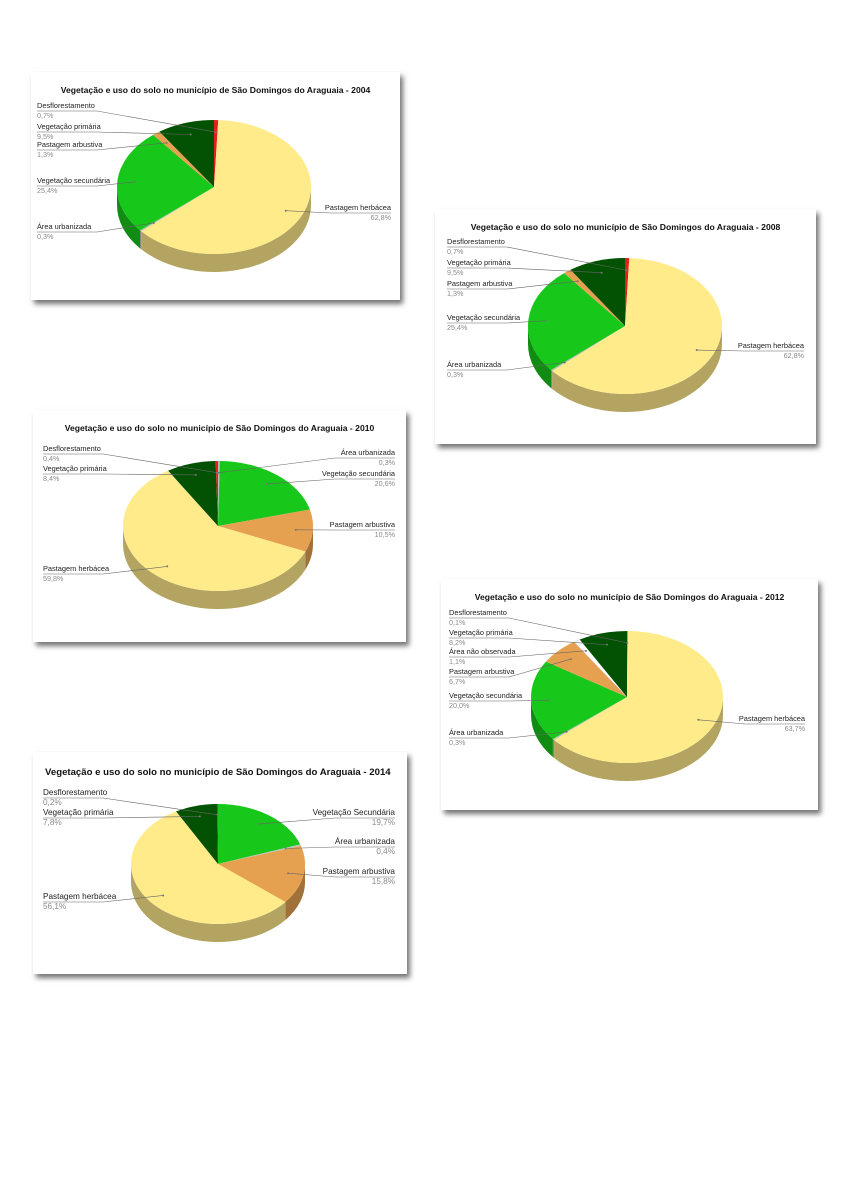  Describe the element at coordinates (217, 834) in the screenshot. I see `pie-slice-desflorestamento-2014` at that location.